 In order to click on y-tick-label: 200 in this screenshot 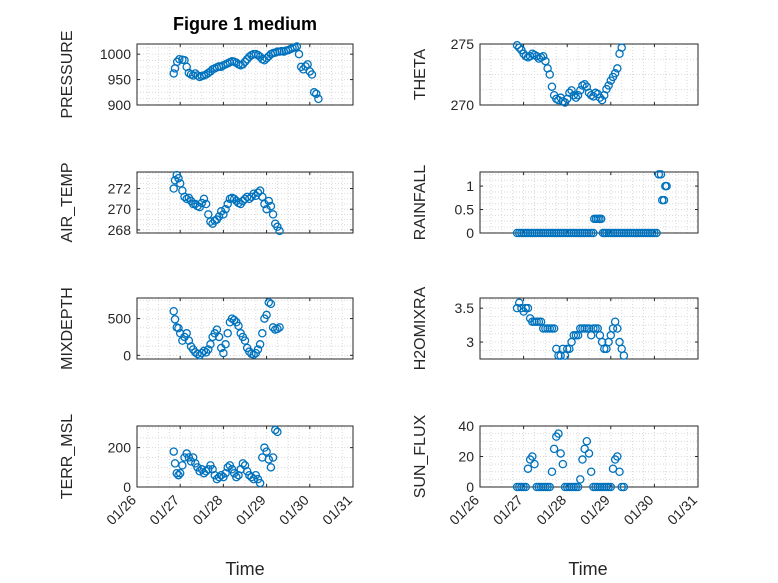, I will do `click(120, 448)`.